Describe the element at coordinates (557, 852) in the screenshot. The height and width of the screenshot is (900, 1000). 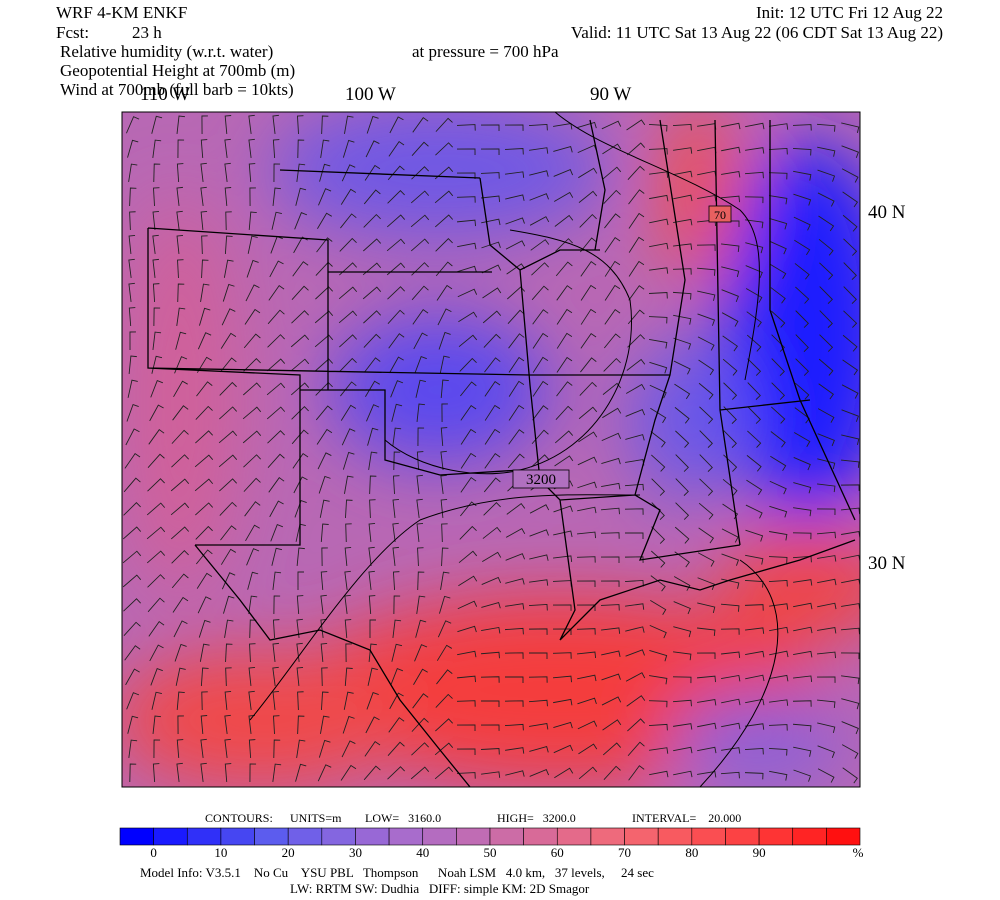
I see `colorbar-label: 60` at that location.